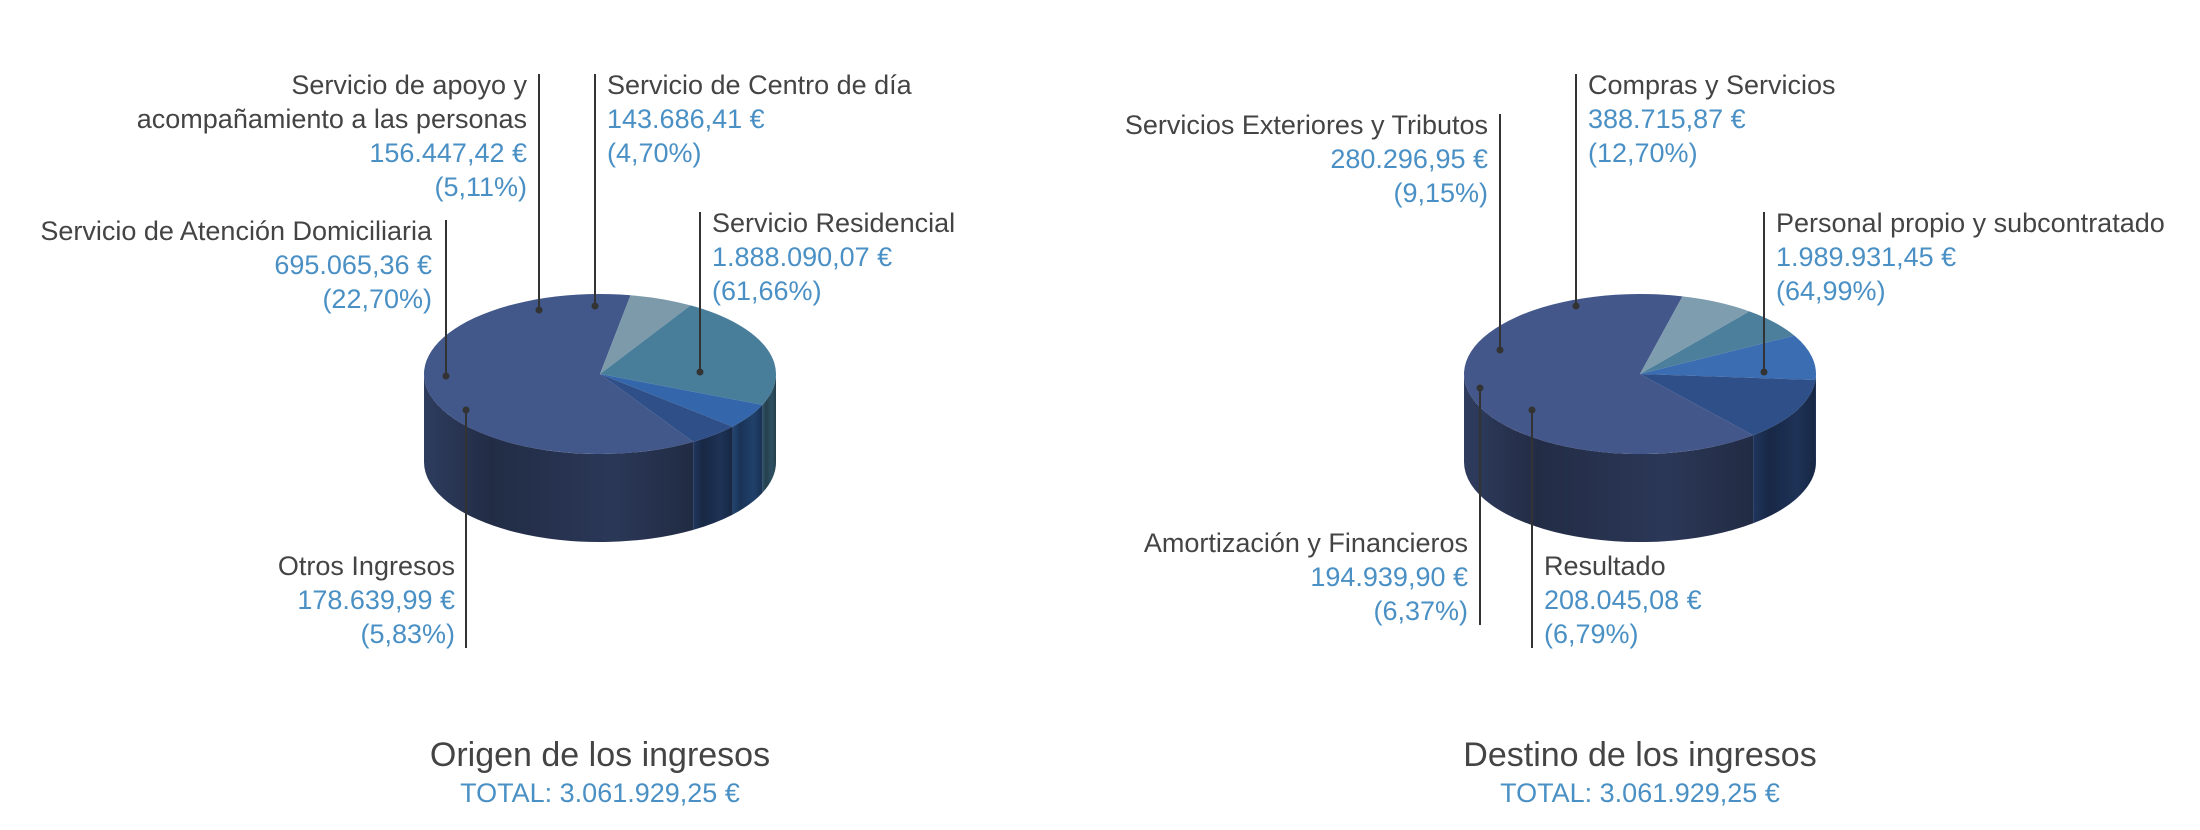  What do you see at coordinates (1389, 577) in the screenshot?
I see `slice-label-amortizacion-y-financieros-line-1: 194.939,90 €` at bounding box center [1389, 577].